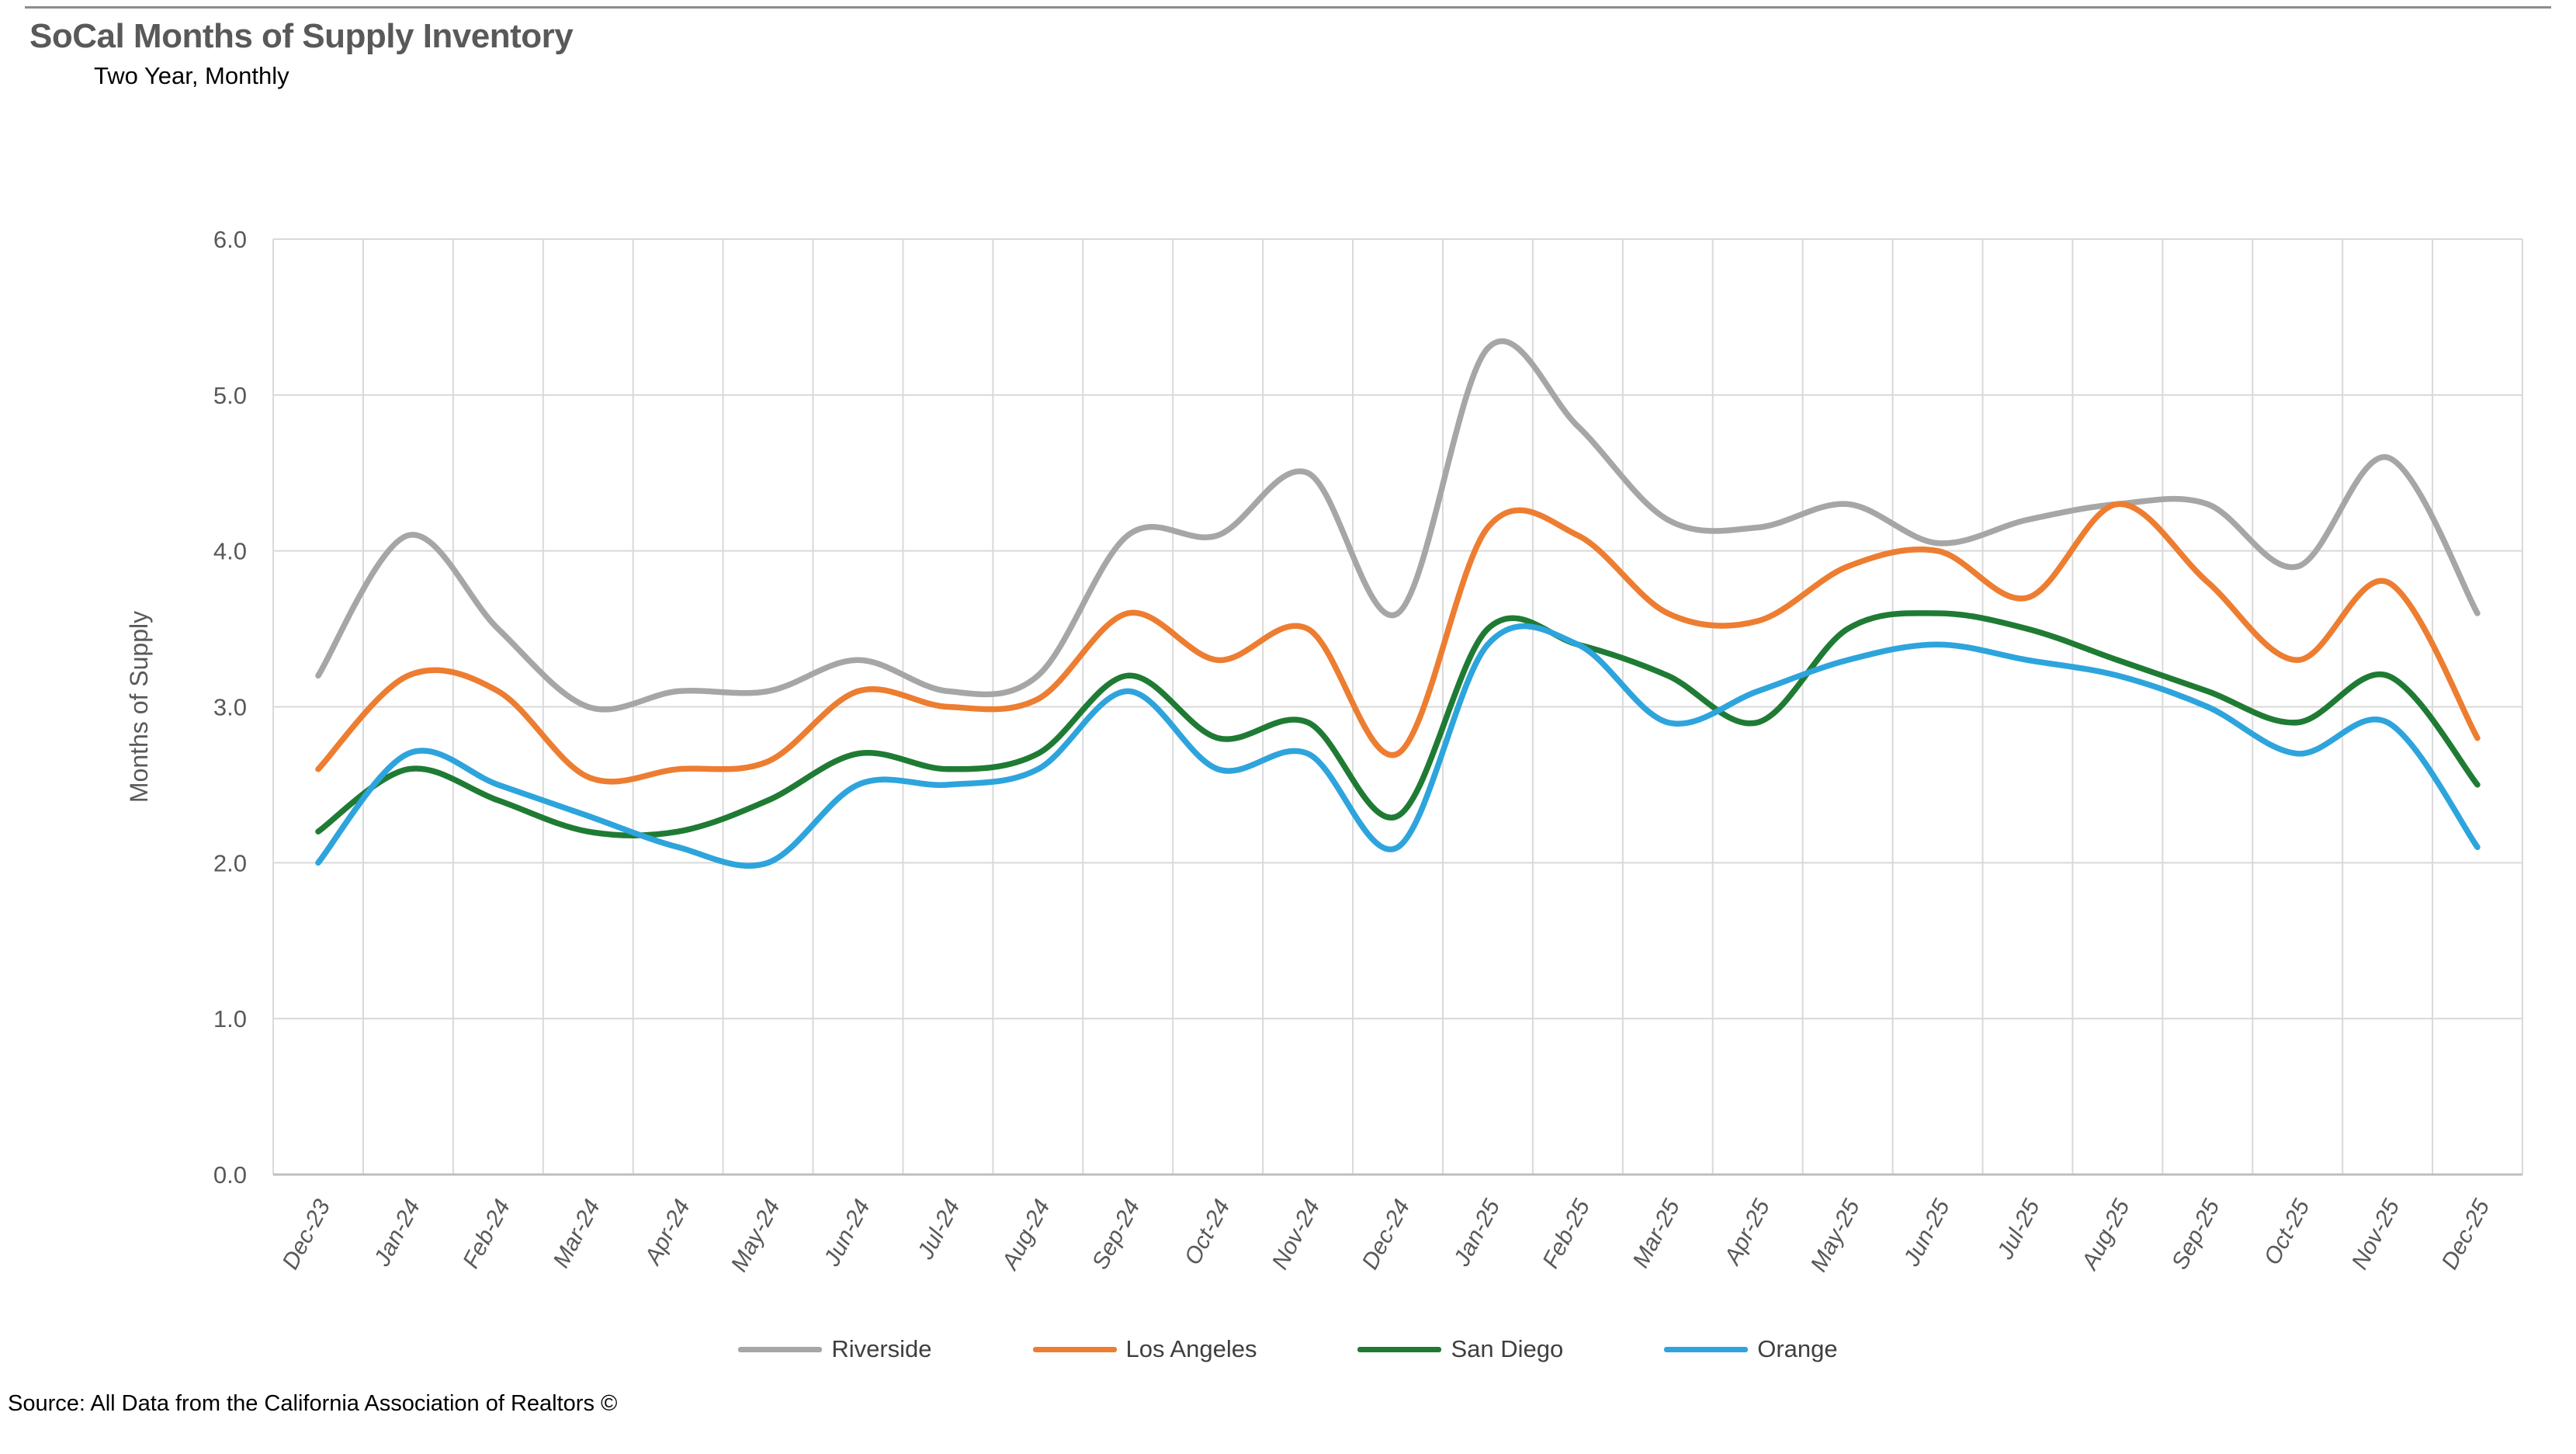  Describe the element at coordinates (755, 1235) in the screenshot. I see `x-tick-label: May-24` at that location.